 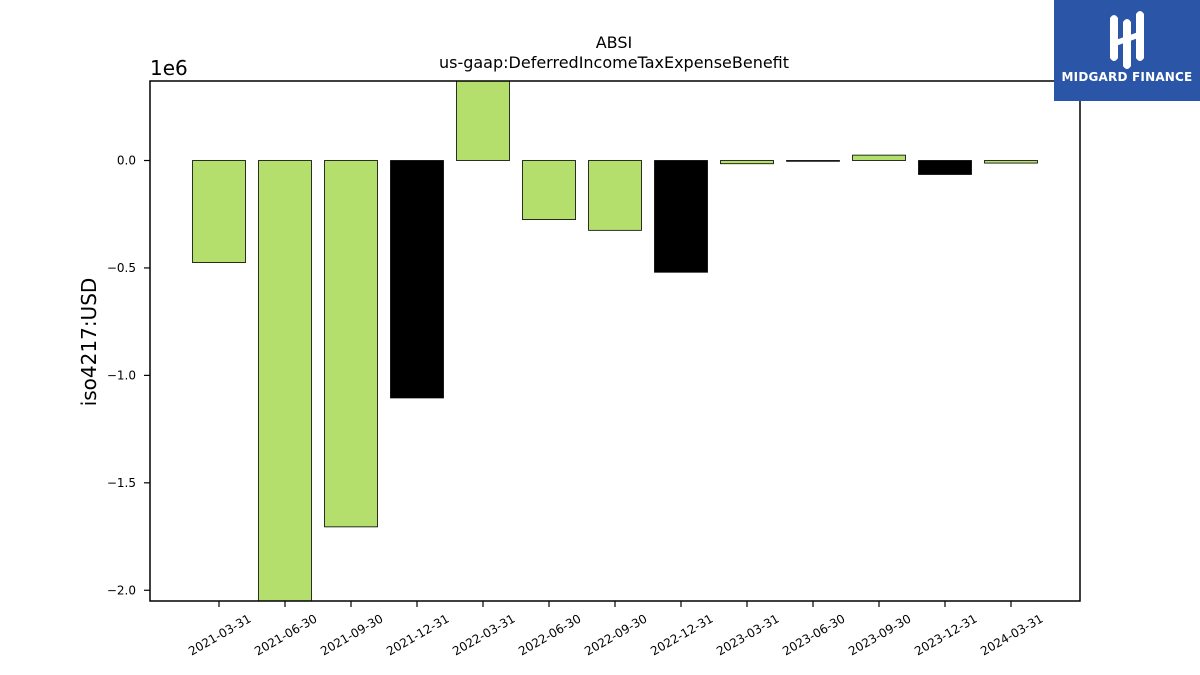 What do you see at coordinates (1127, 77) in the screenshot?
I see `logo-text: MIDGARD FINANCE` at bounding box center [1127, 77].